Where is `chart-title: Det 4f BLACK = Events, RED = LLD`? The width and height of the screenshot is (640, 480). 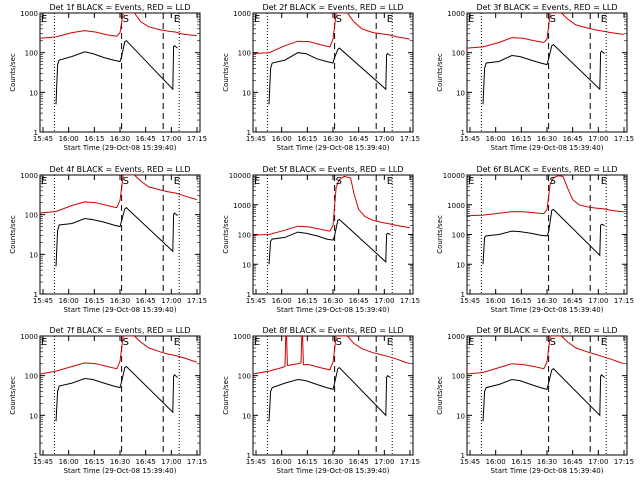
chart-title: Det 4f BLACK = Events, RED = LLD is located at coordinates (119, 169).